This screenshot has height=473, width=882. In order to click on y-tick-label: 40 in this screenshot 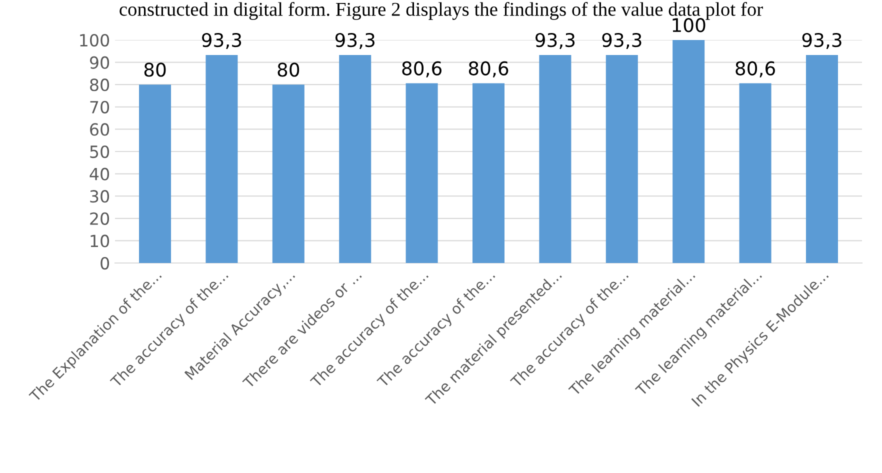, I will do `click(100, 174)`.